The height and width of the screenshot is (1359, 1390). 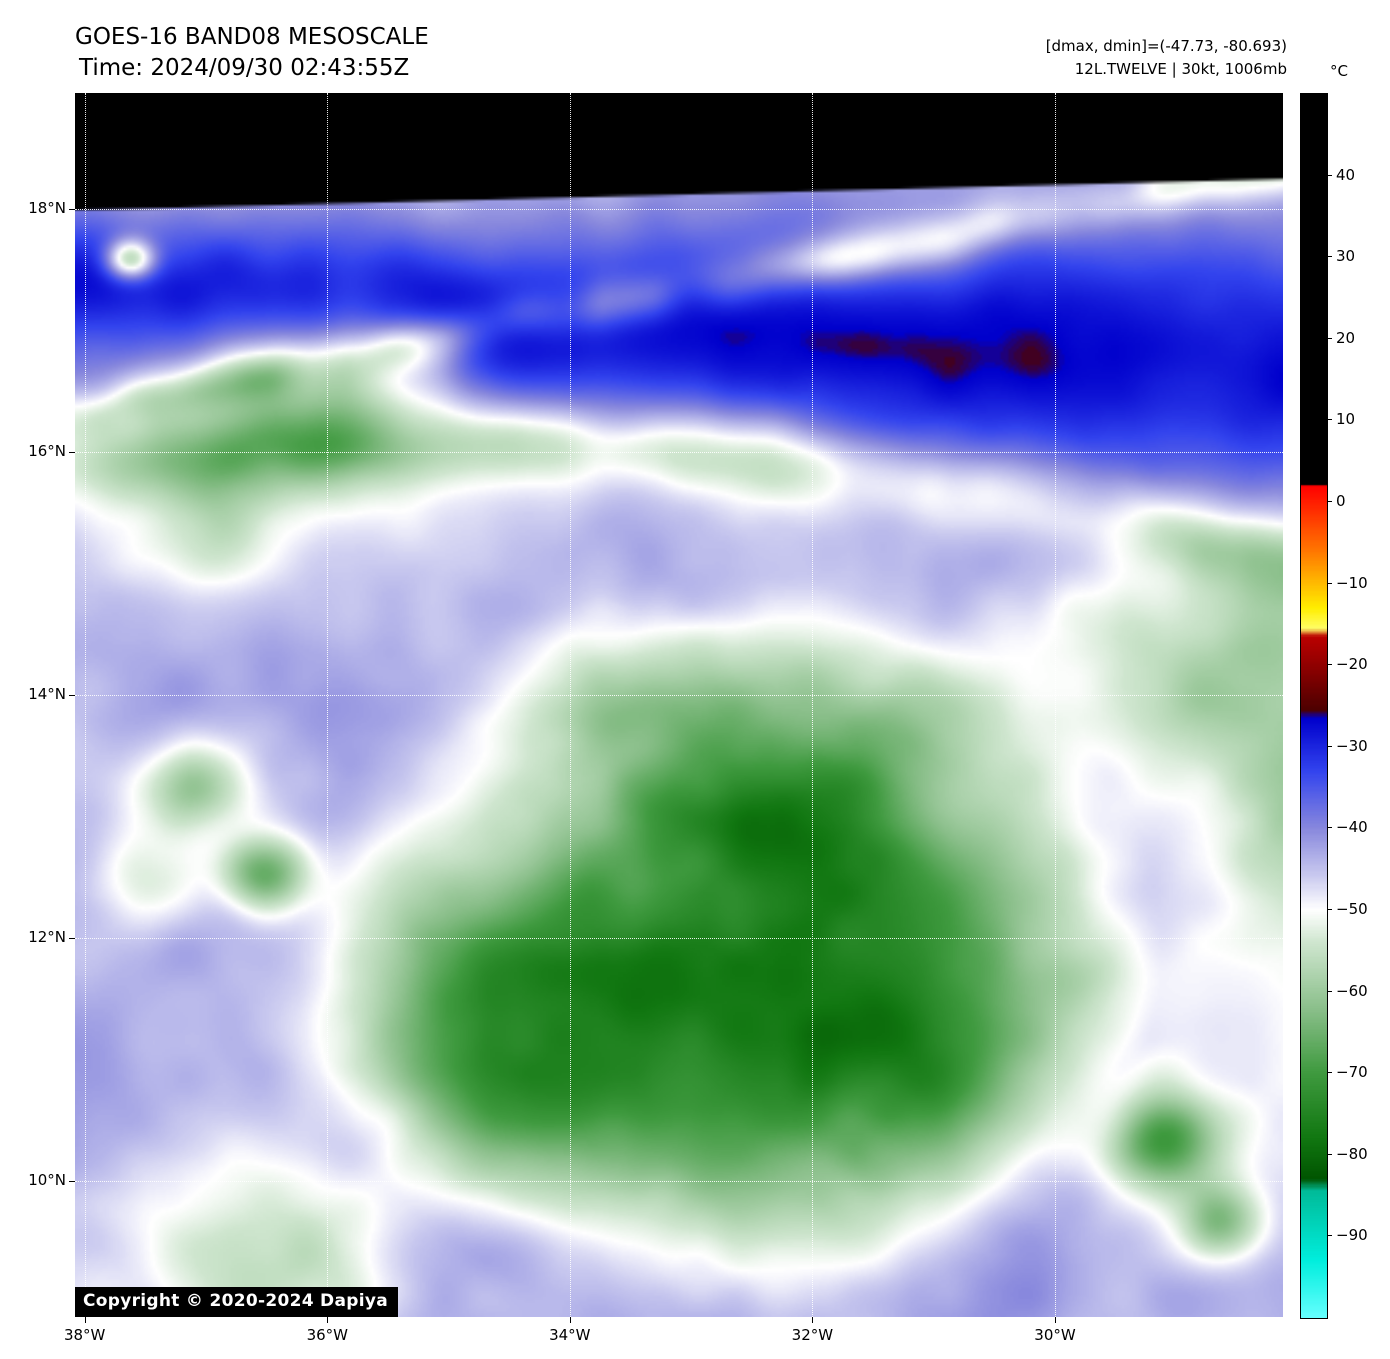 What do you see at coordinates (1180, 69) in the screenshot?
I see `storm-info: 12L.TWELVE | 30kt, 1006mb` at bounding box center [1180, 69].